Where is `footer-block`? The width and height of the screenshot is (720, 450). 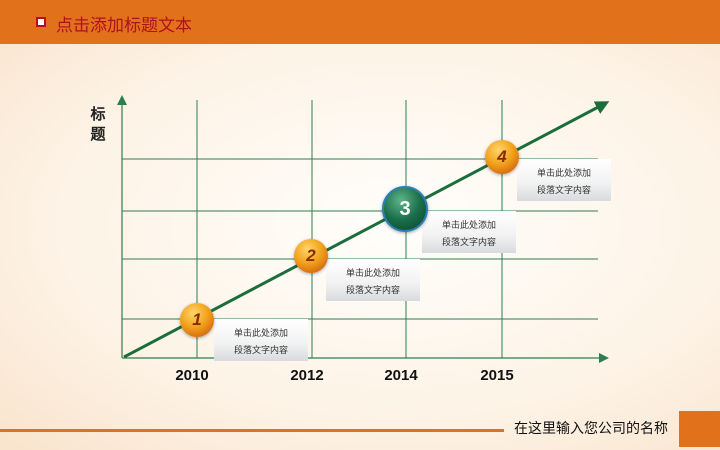
footer-block is located at coordinates (699, 429).